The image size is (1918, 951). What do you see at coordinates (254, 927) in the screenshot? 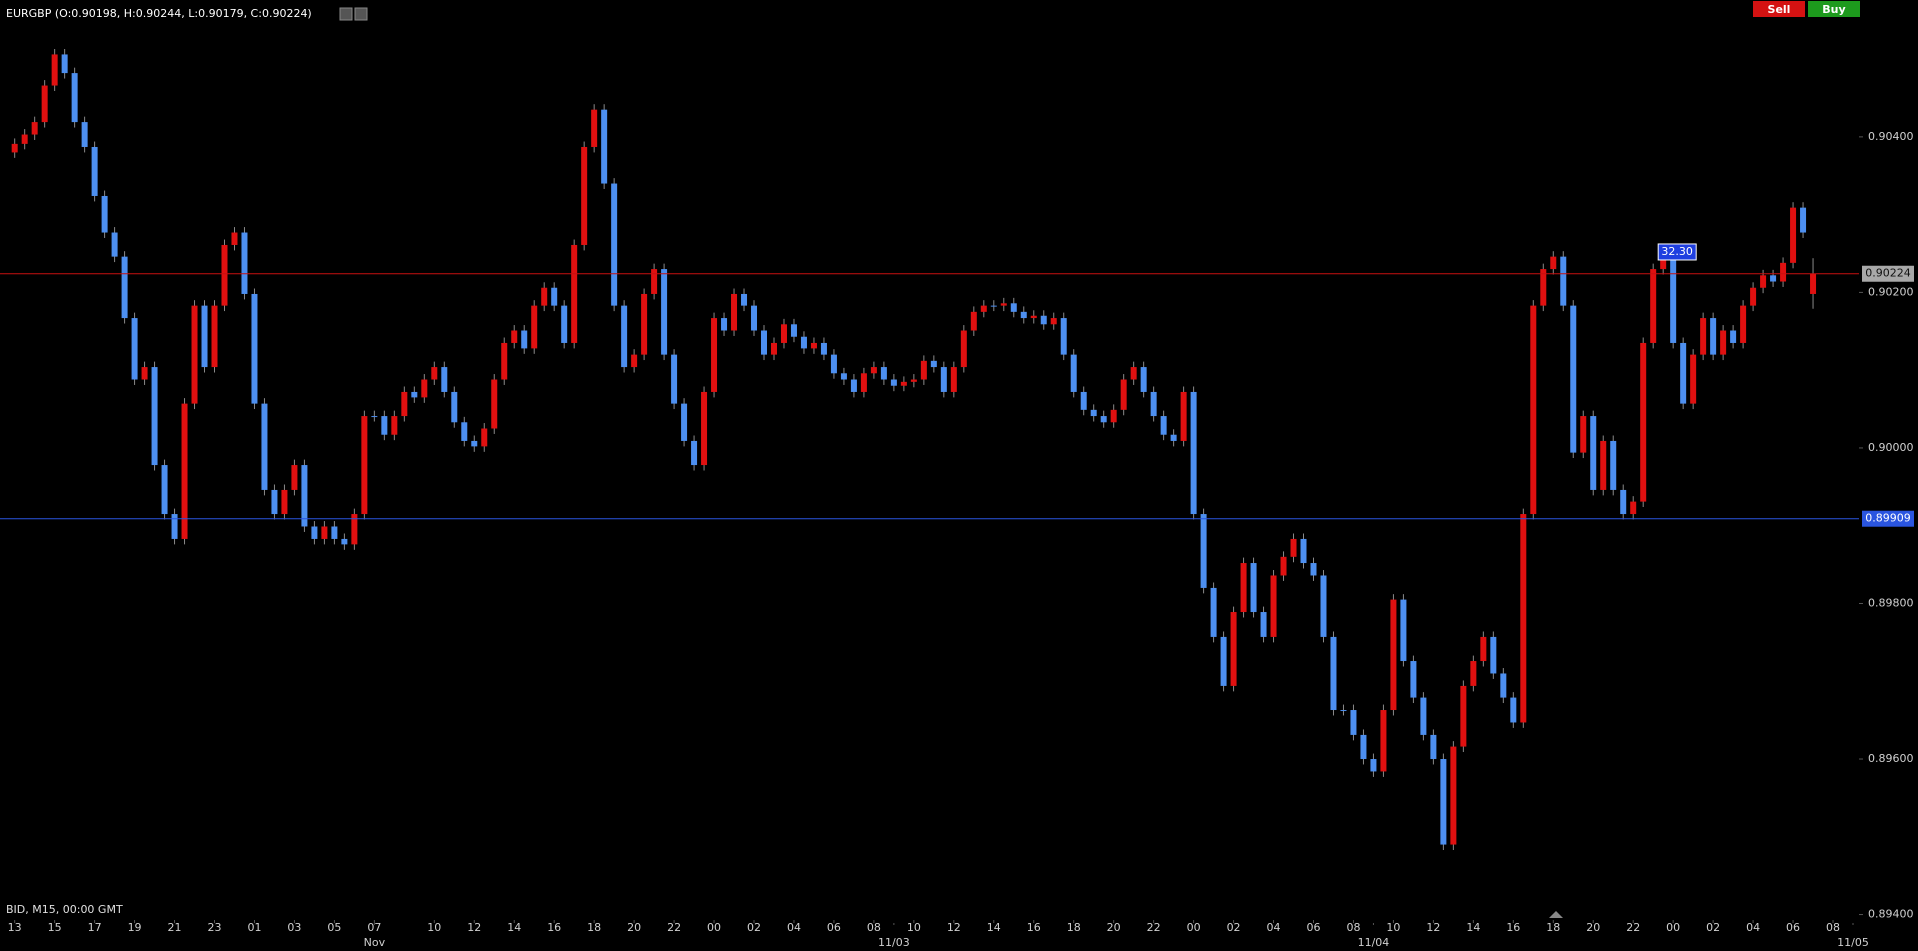
I see `x-tick-label: 01` at bounding box center [254, 927].